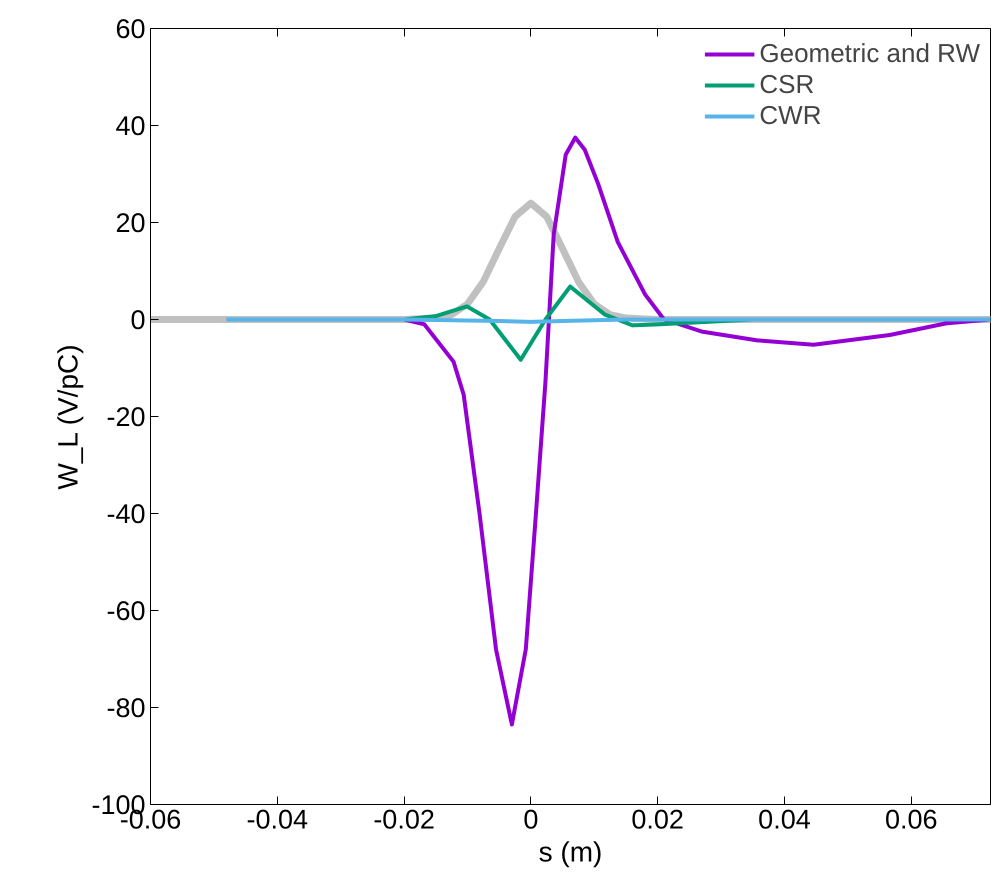 The height and width of the screenshot is (894, 1000). What do you see at coordinates (404, 819) in the screenshot?
I see `x-tick-label: -0.02` at bounding box center [404, 819].